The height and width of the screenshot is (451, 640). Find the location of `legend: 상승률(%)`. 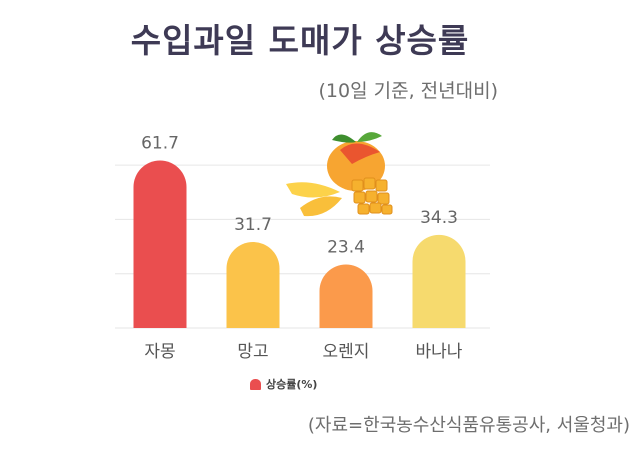

legend: 상승률(%) is located at coordinates (283, 384).